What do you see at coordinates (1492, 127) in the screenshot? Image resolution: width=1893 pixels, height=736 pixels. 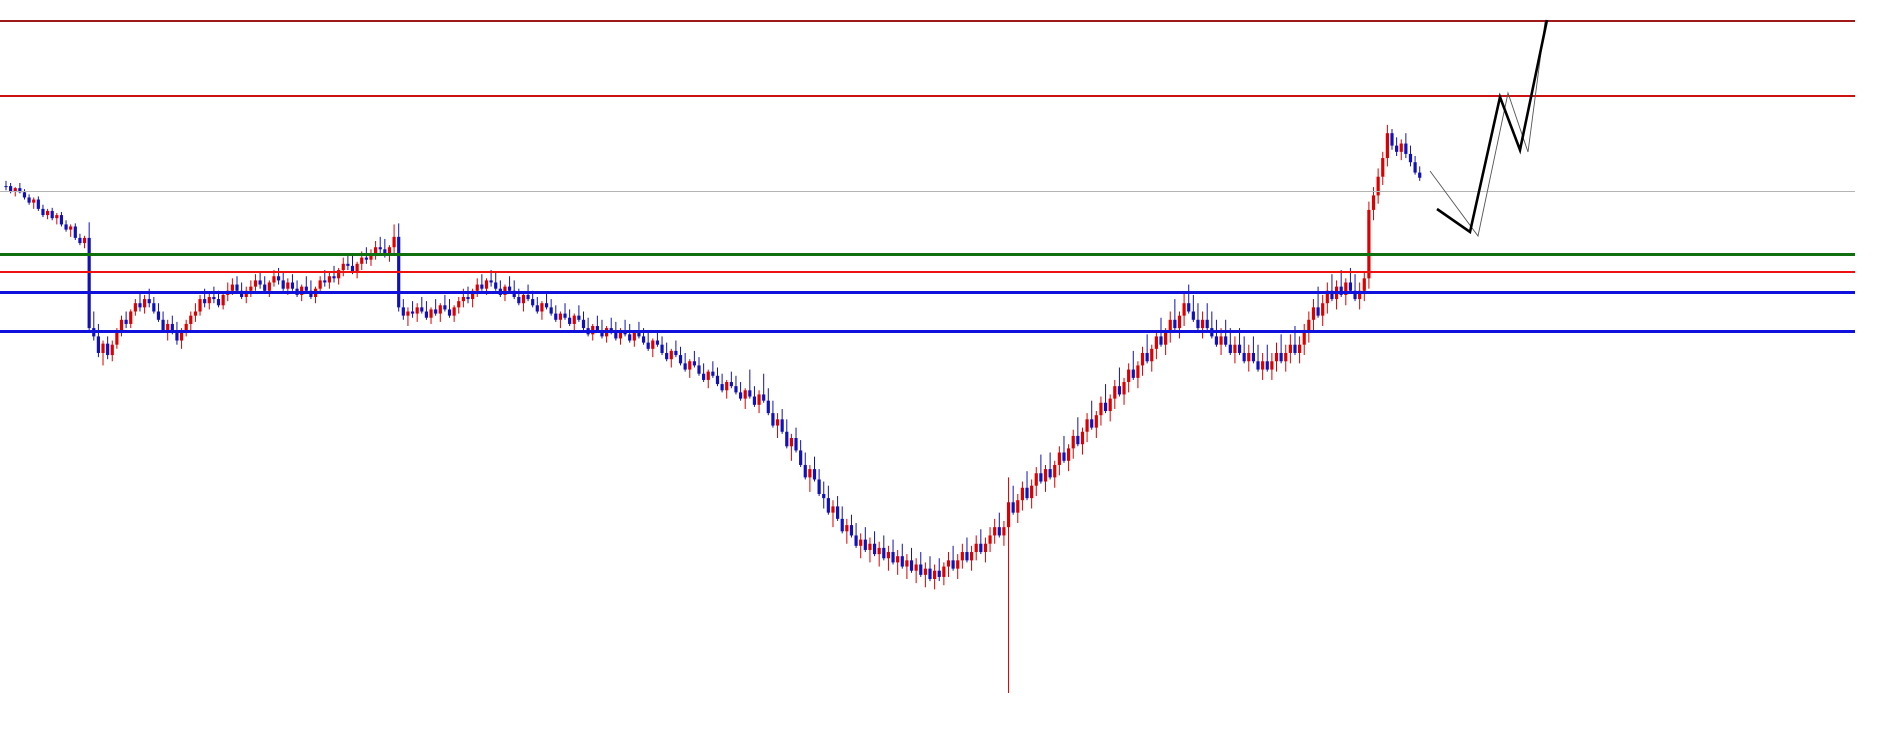 I see `forecast-zigzag-line` at bounding box center [1492, 127].